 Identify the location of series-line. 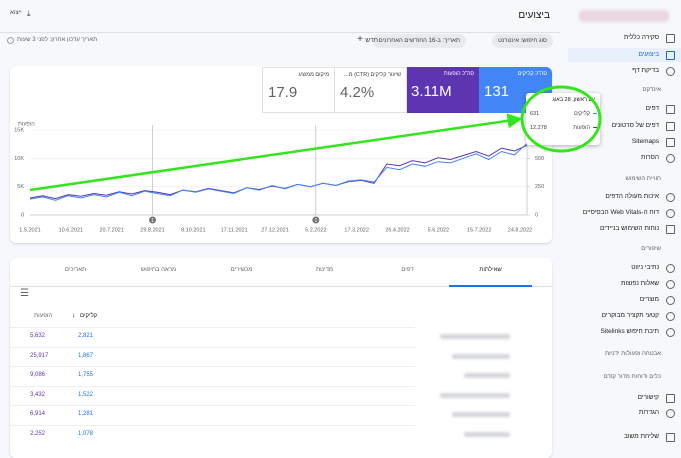
(278, 172).